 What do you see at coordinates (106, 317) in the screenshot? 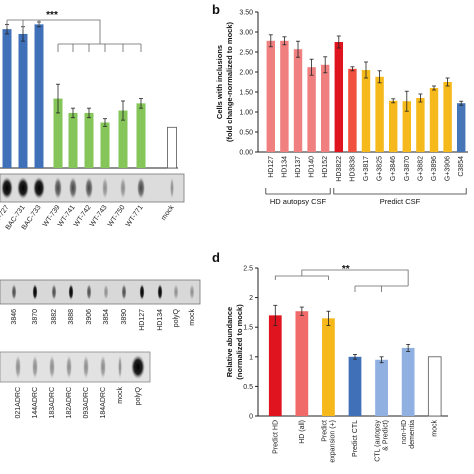
I see `blot-c1-label: 3854` at bounding box center [106, 317].